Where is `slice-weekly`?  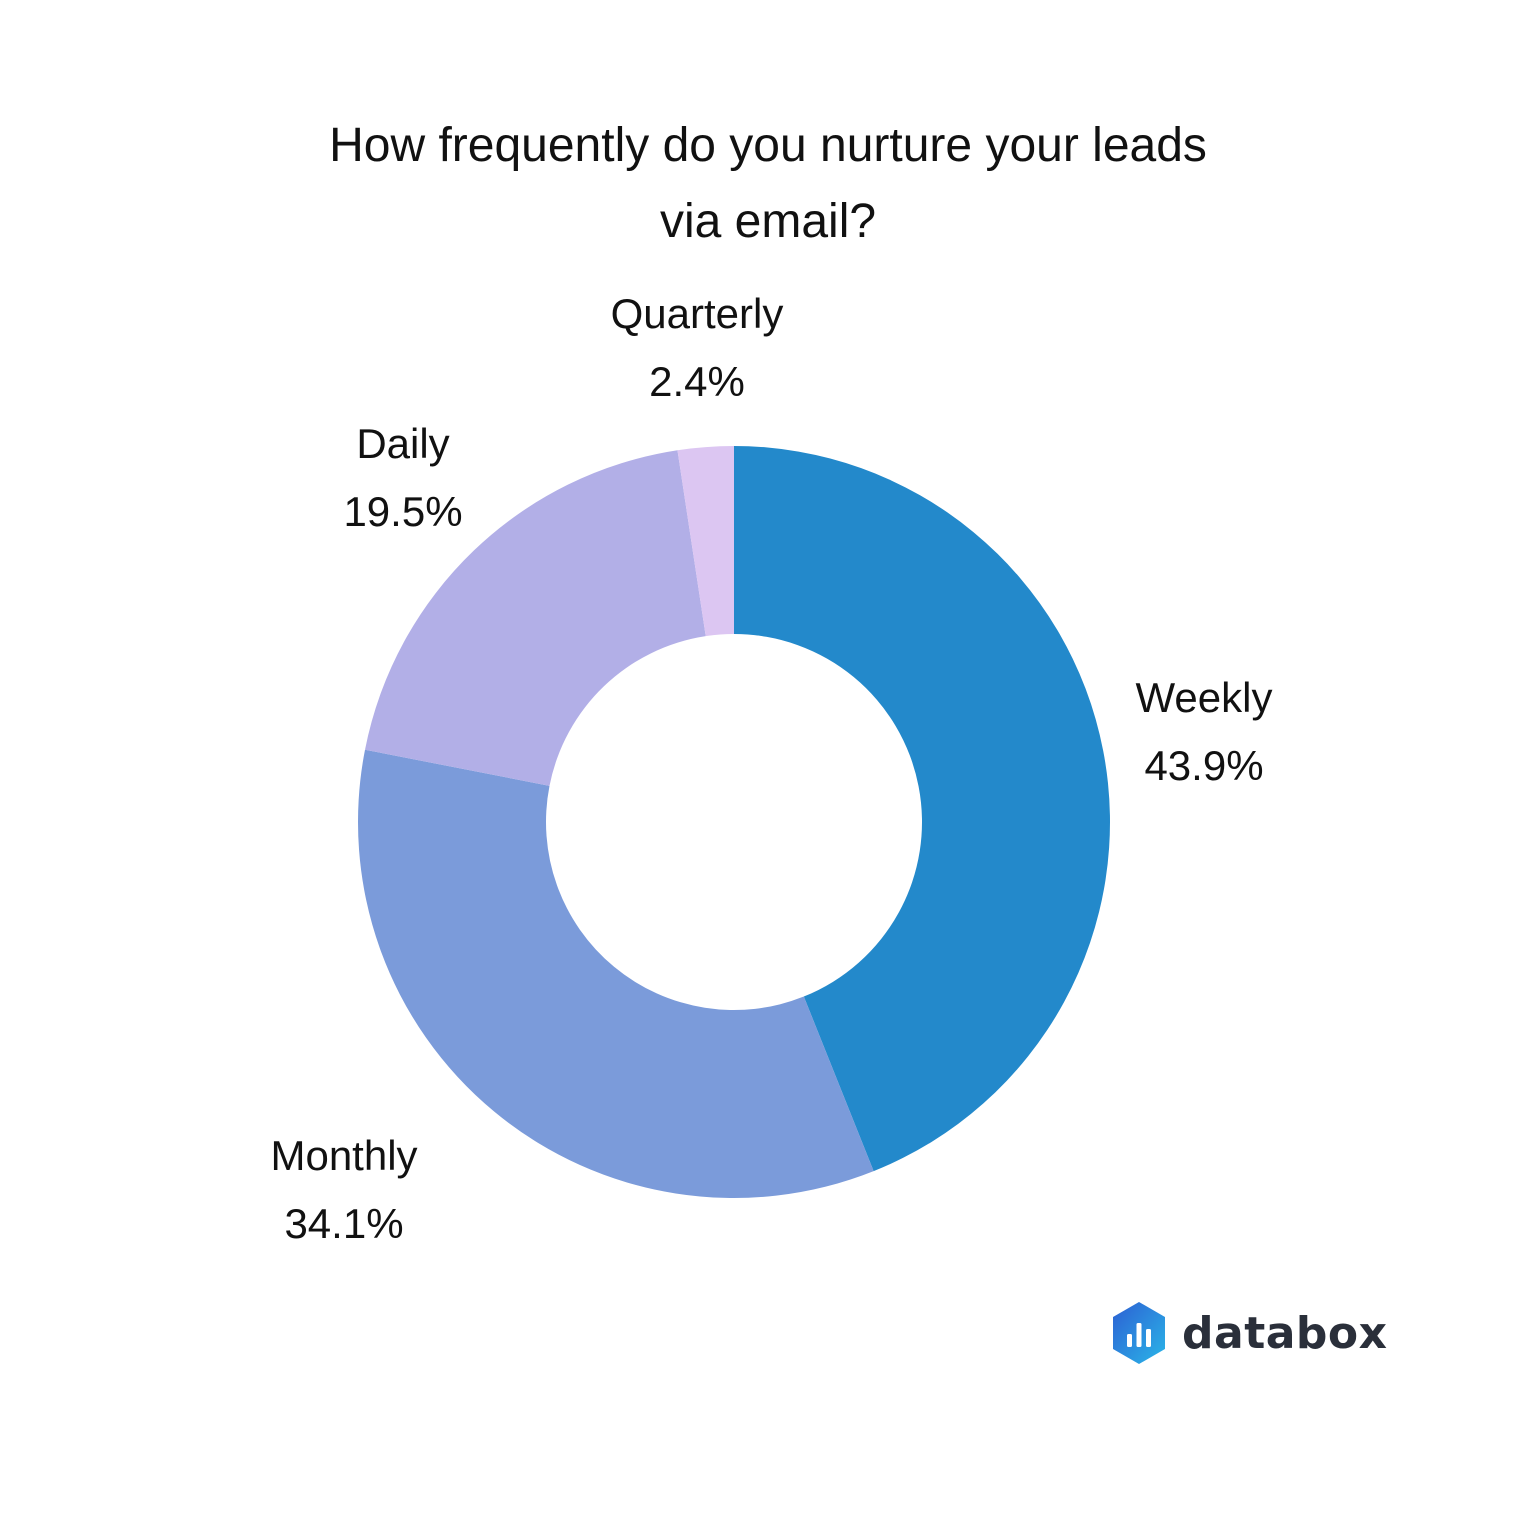
slice-weekly is located at coordinates (922, 809).